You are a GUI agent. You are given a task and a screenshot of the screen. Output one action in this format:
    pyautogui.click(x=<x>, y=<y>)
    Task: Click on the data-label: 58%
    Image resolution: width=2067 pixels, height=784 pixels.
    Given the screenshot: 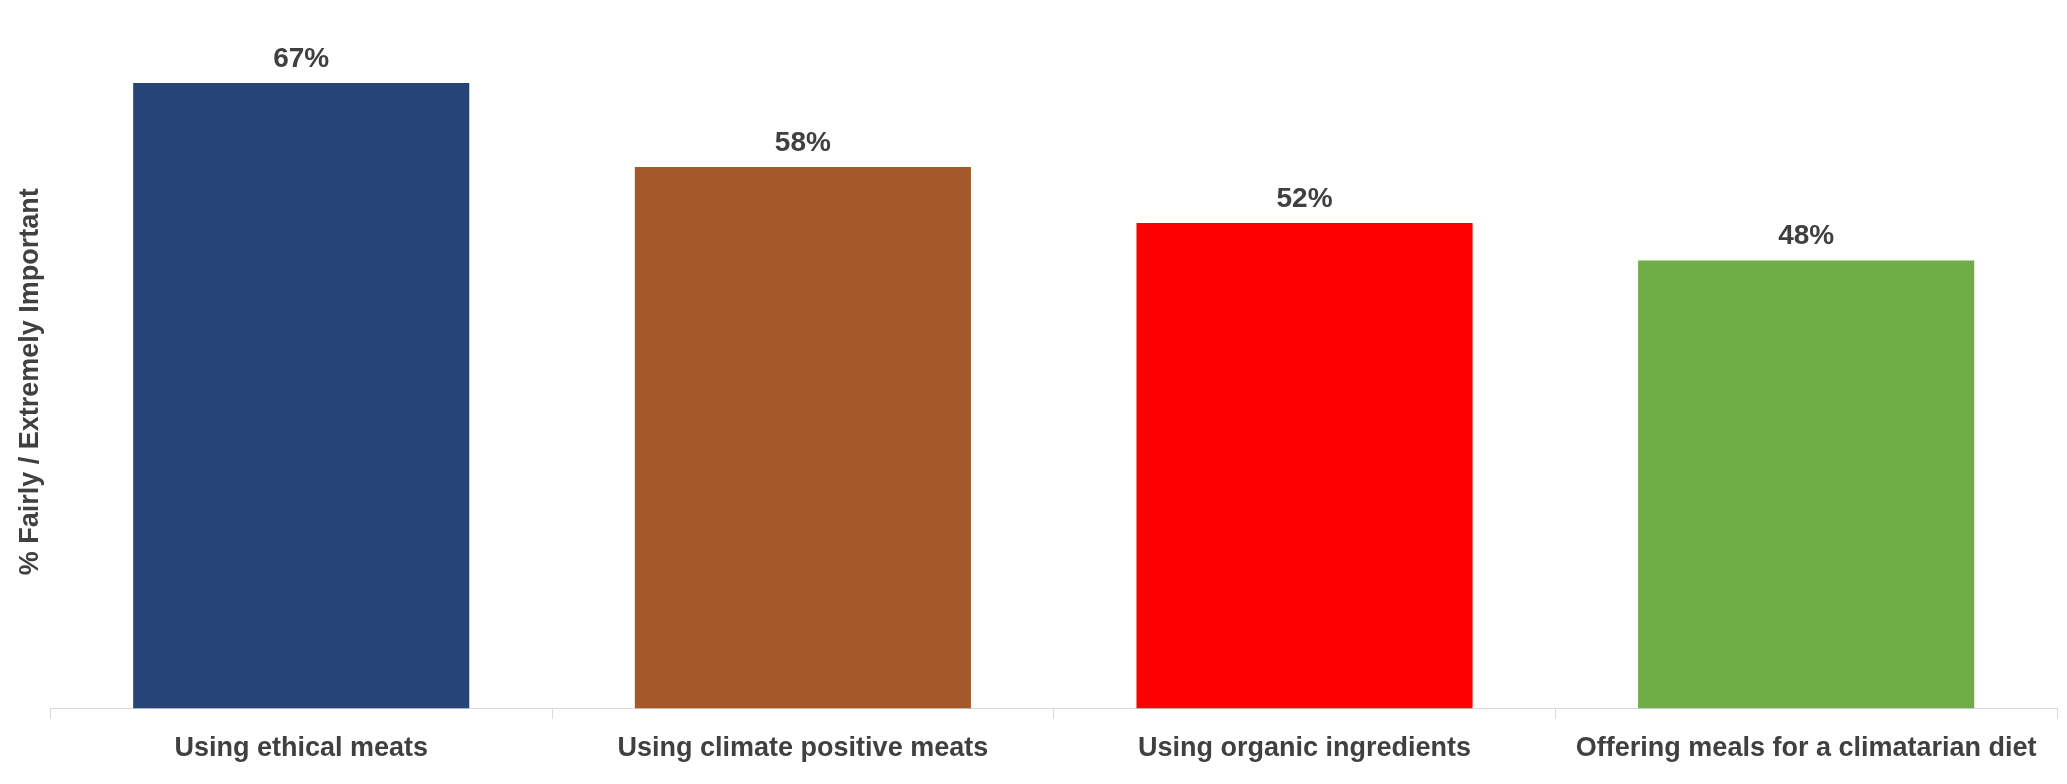 What is the action you would take?
    pyautogui.click(x=802, y=141)
    